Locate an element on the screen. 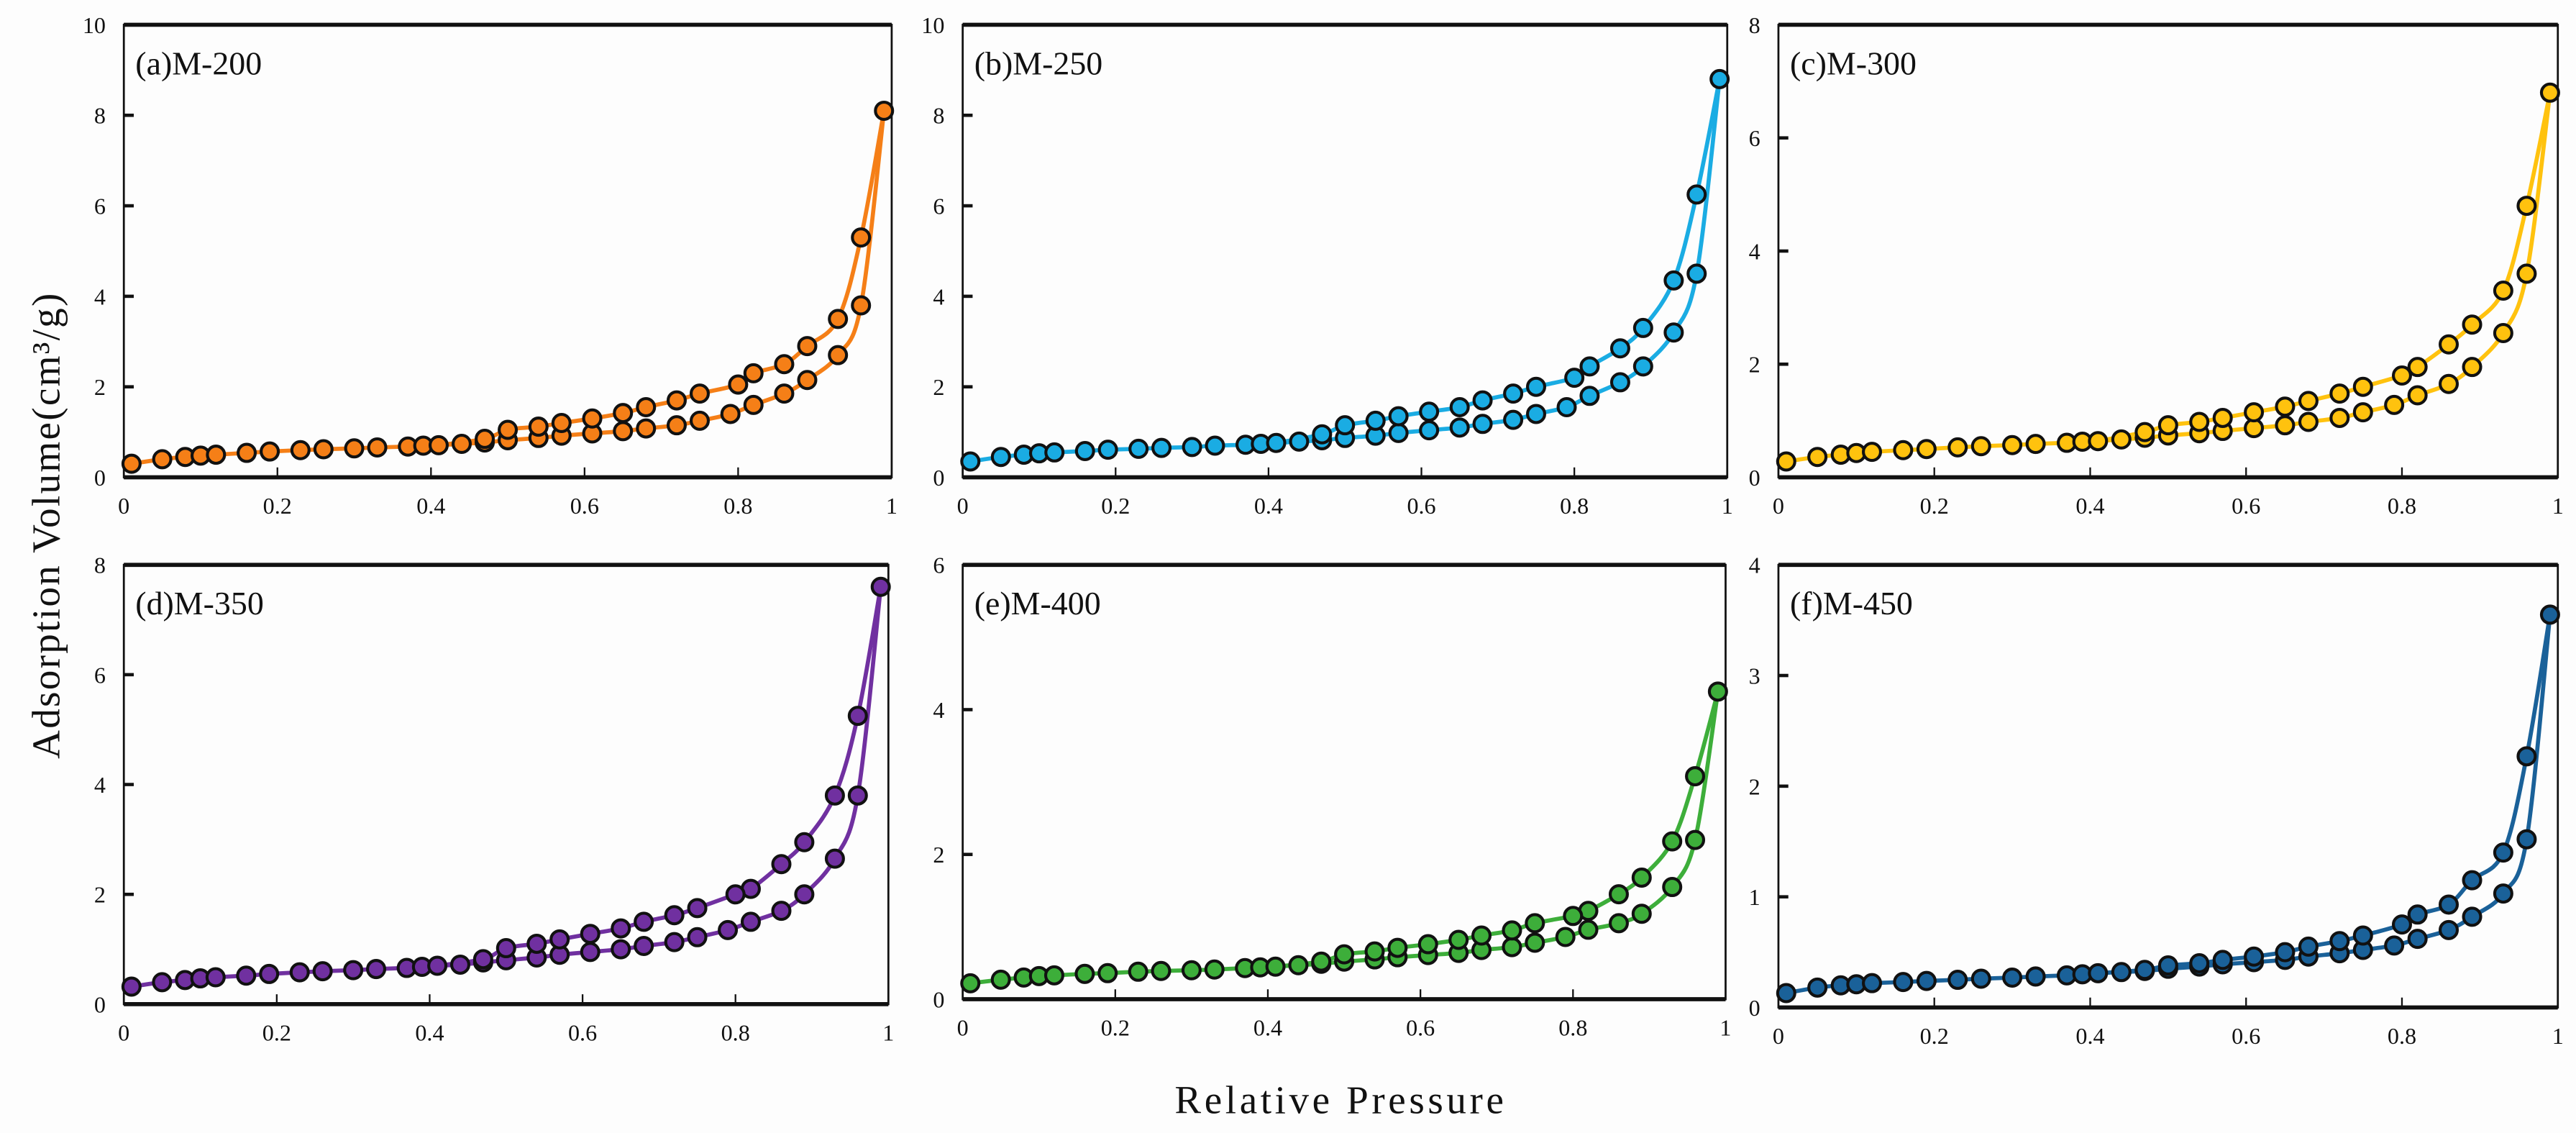  panel-f: 0 0.2 0.4 0.6 0.8 1 0 1 2 3 4 (f)M-450 is located at coordinates (2156, 800).